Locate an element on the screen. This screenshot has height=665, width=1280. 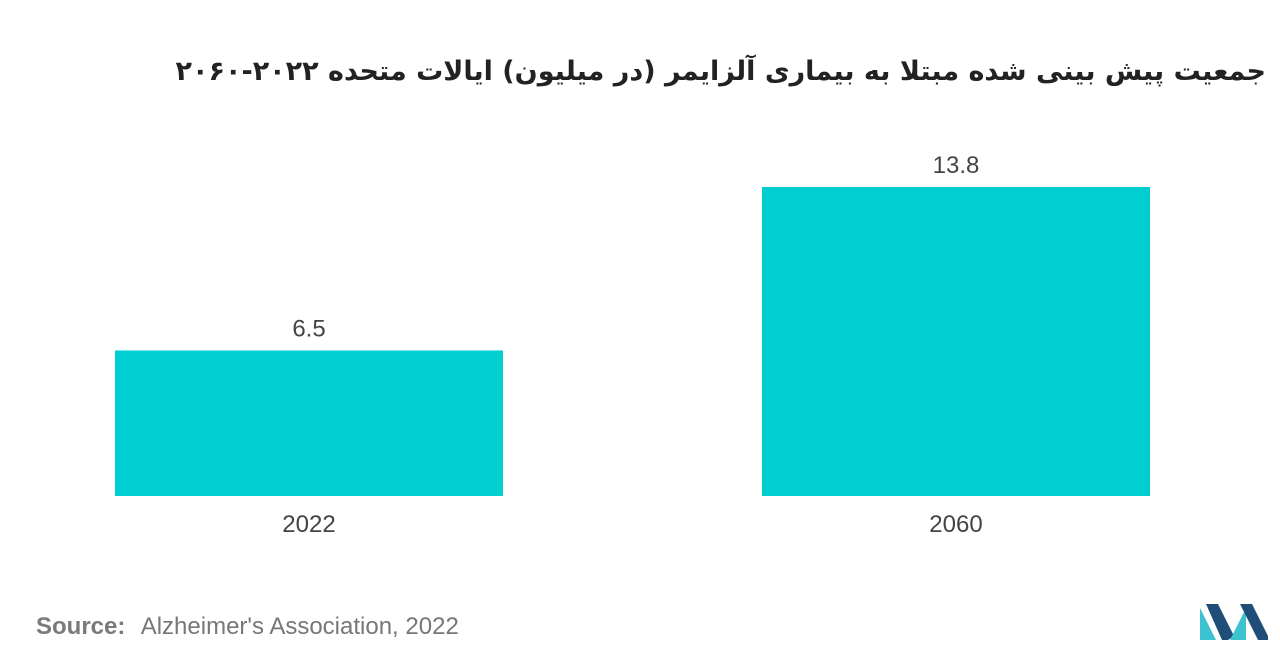
source-text: Alzheimer's Association, 2022 is located at coordinates (299, 626).